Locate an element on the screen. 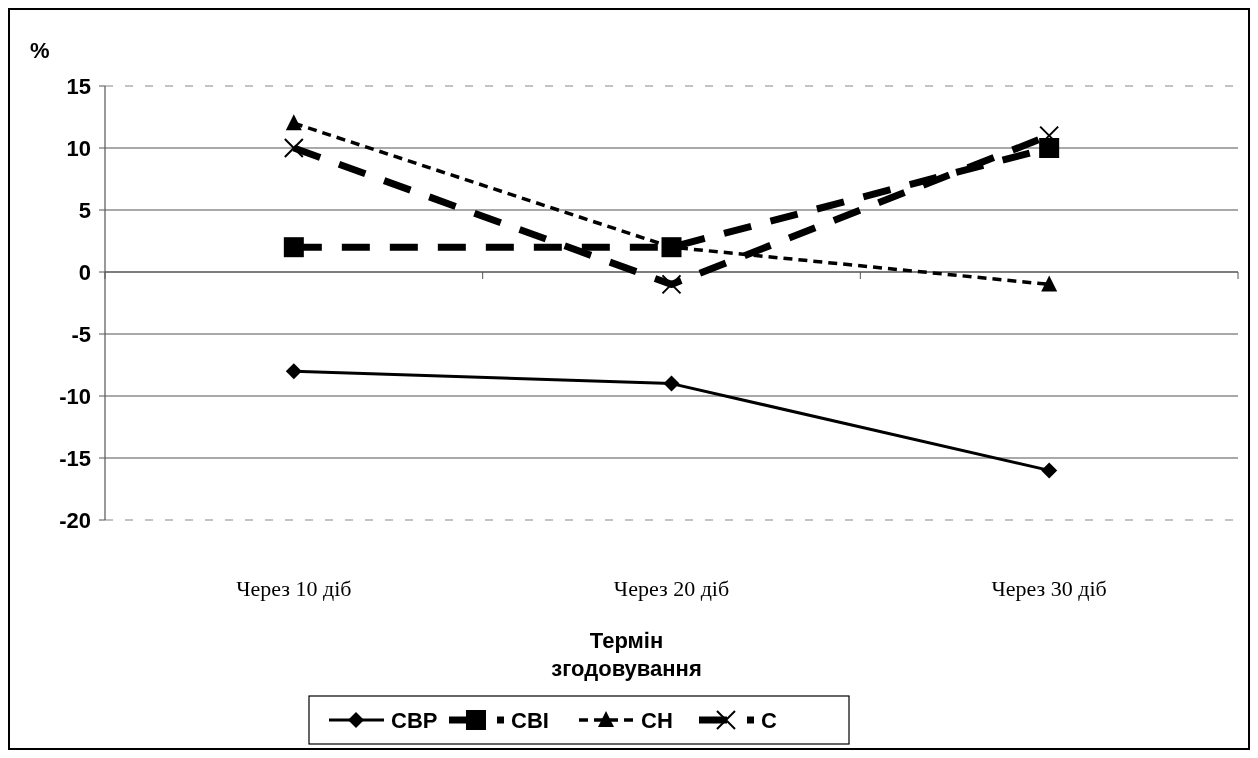 The width and height of the screenshot is (1258, 758). y-tick-label: 10 is located at coordinates (78, 148).